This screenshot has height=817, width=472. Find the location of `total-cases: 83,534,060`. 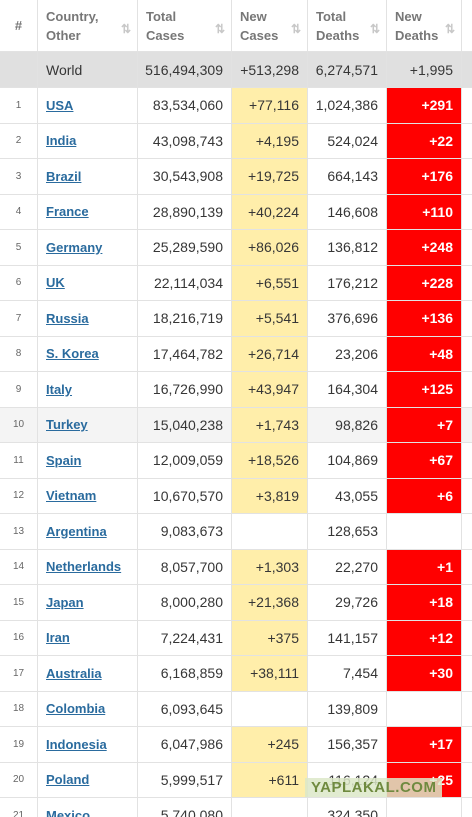

total-cases: 83,534,060 is located at coordinates (185, 106).